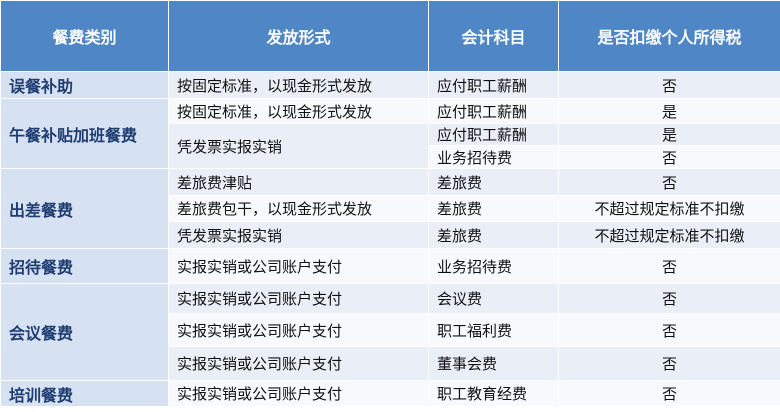  Describe the element at coordinates (493, 36) in the screenshot. I see `header-cell: 会计科目` at that location.